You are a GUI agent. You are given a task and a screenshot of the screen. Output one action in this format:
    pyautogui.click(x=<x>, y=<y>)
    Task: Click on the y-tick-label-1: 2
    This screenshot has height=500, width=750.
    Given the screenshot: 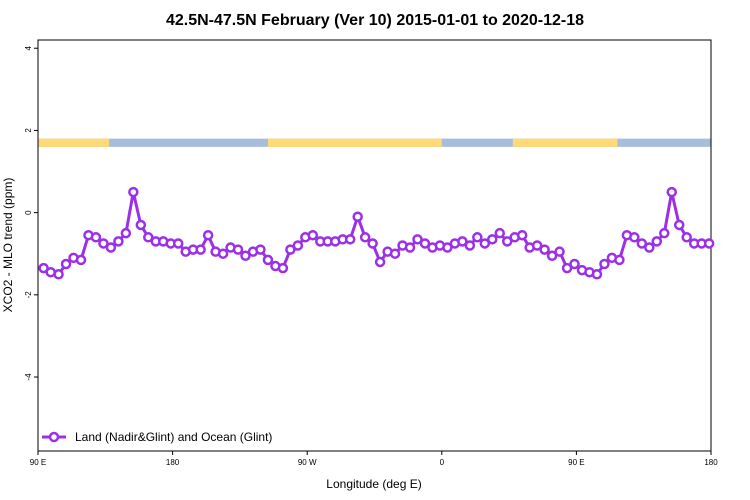 What is the action you would take?
    pyautogui.click(x=28, y=130)
    